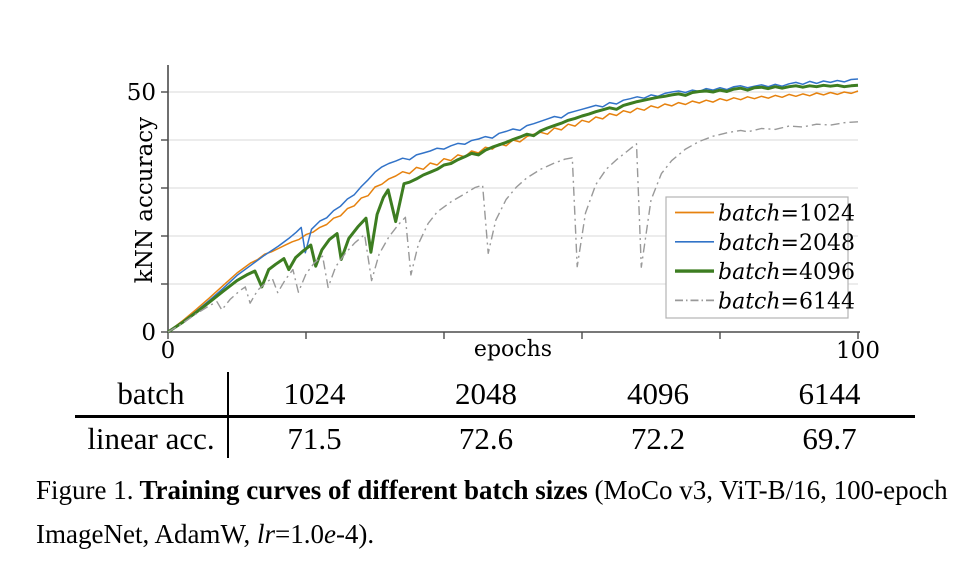  Describe the element at coordinates (168, 351) in the screenshot. I see `x-tick-label: 0` at that location.